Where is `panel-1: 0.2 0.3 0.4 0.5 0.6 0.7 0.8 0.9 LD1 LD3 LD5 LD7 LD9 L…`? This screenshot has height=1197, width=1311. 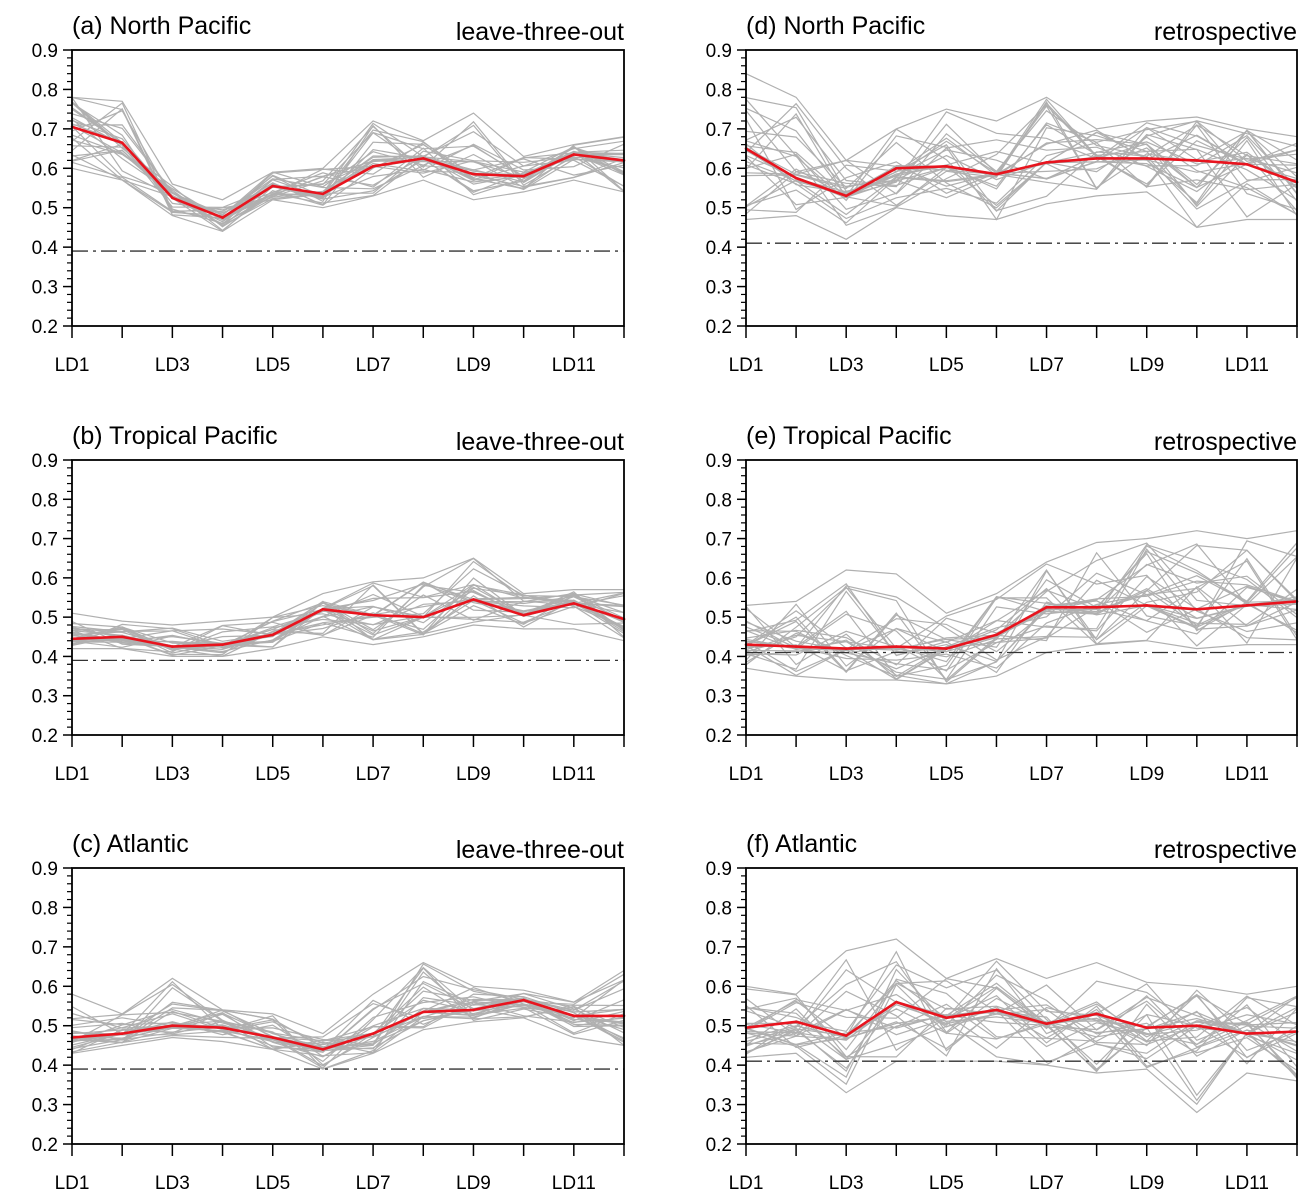
panel-1: 0.2 0.3 0.4 0.5 0.6 0.7 0.8 0.9 LD1 LD3 LD5 LD7 LD9 L… is located at coordinates (329, 194).